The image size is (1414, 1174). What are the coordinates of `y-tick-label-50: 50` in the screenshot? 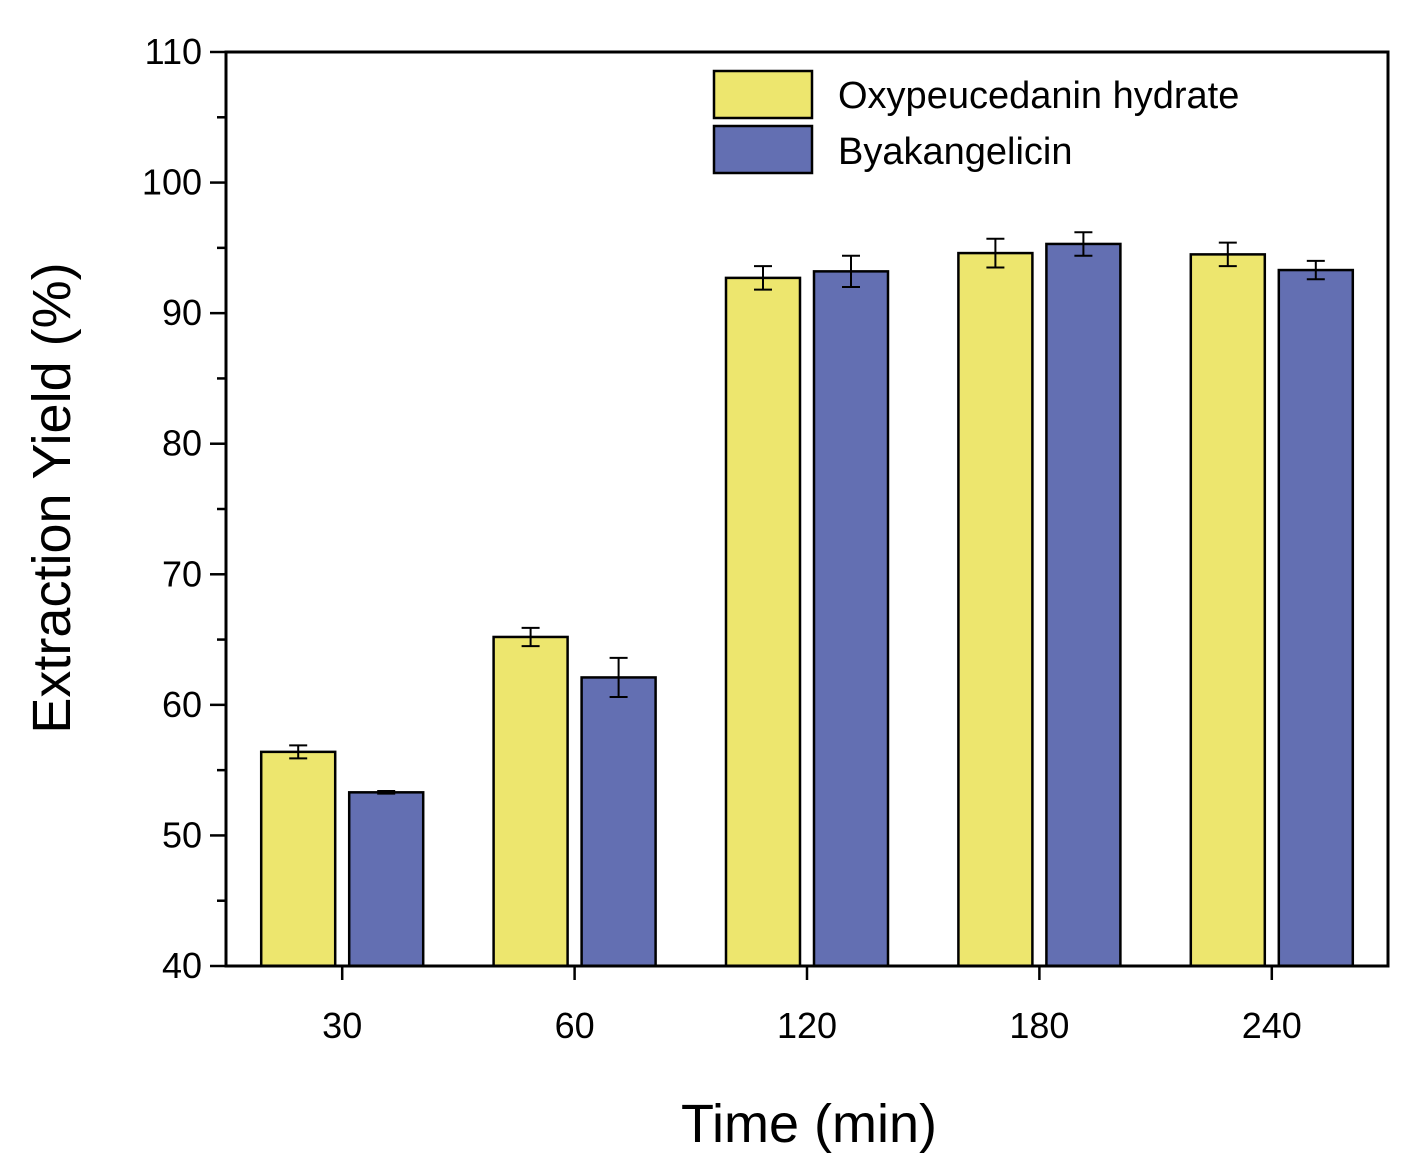 It's located at (182, 834).